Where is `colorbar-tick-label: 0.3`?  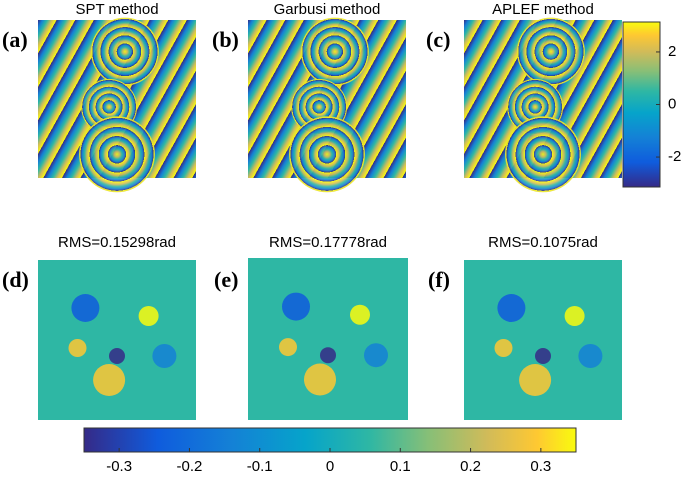
colorbar-tick-label: 0.3 is located at coordinates (540, 466).